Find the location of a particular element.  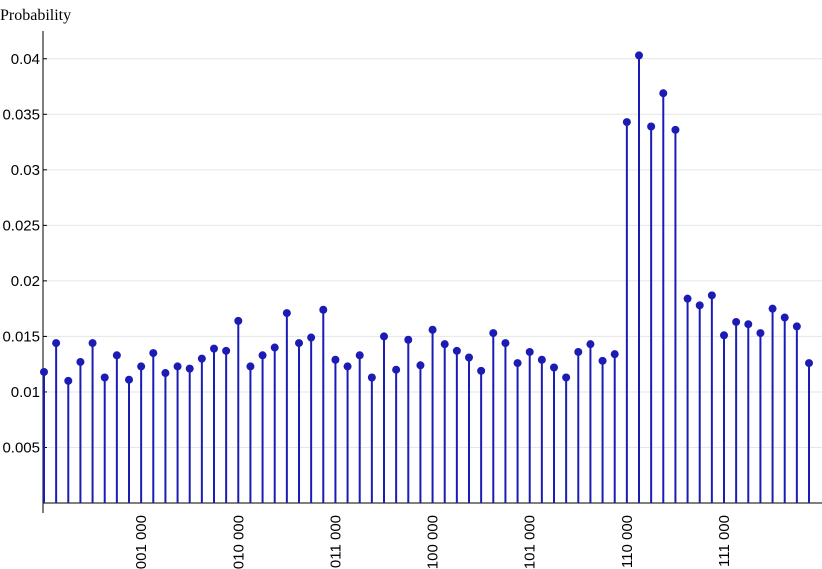

x-tick-label: 010 000 is located at coordinates (238, 542).